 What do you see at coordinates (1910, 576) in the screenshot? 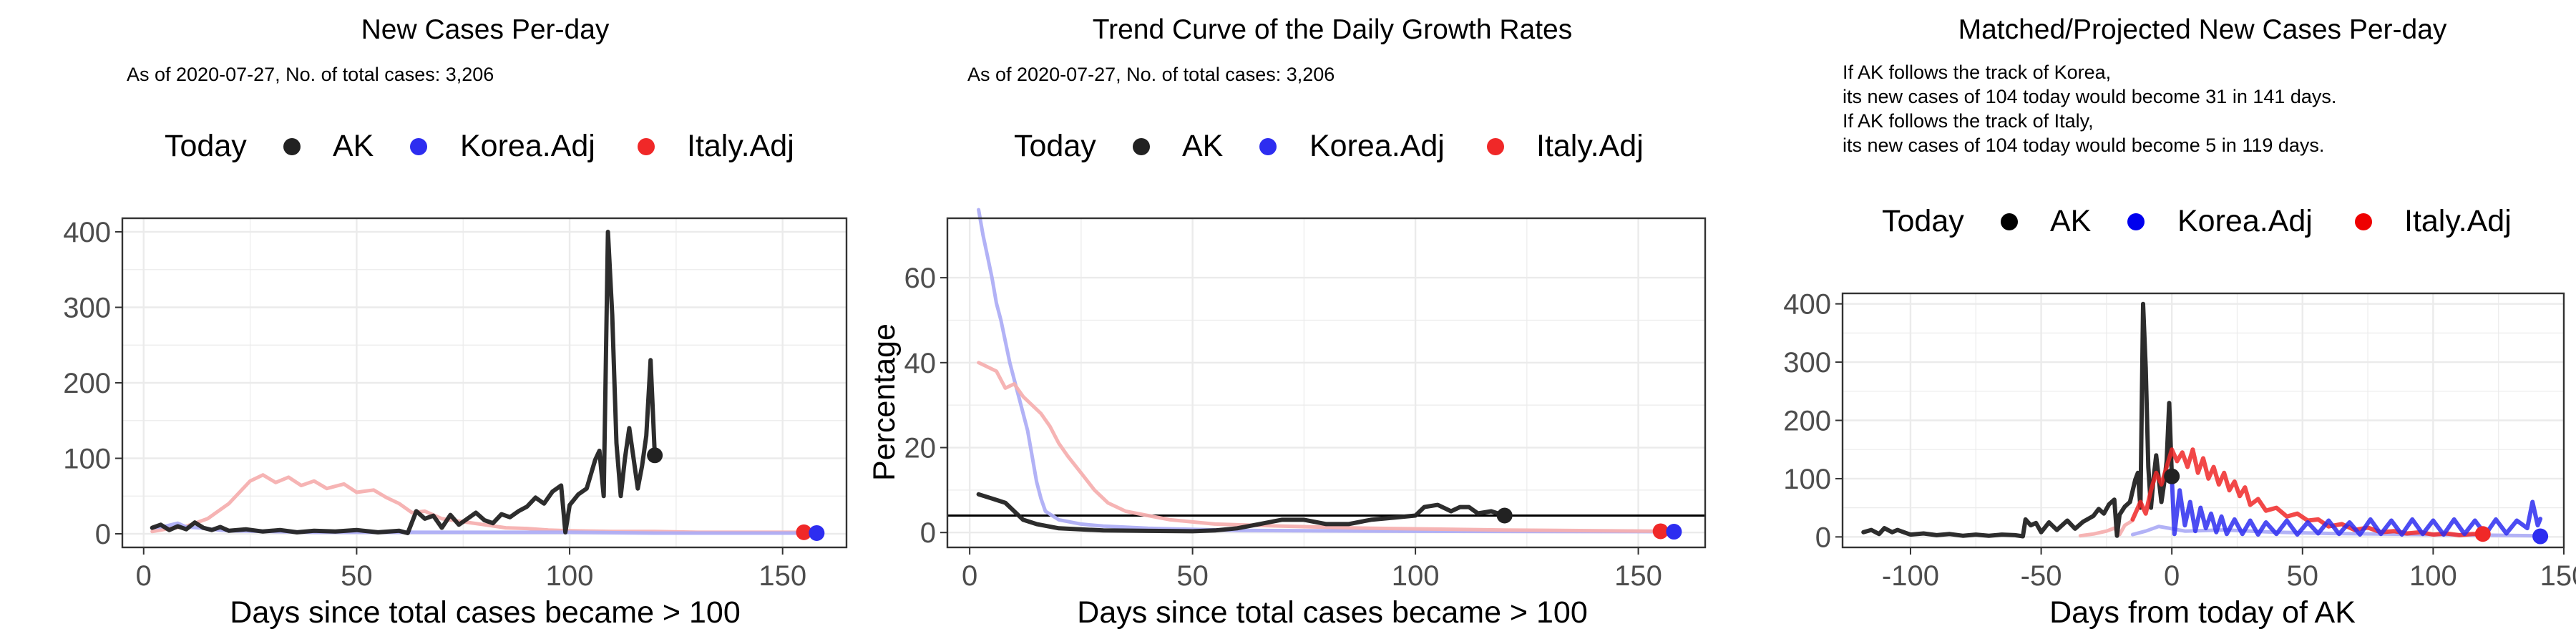
I see `x-tick-label: -100` at bounding box center [1910, 576].